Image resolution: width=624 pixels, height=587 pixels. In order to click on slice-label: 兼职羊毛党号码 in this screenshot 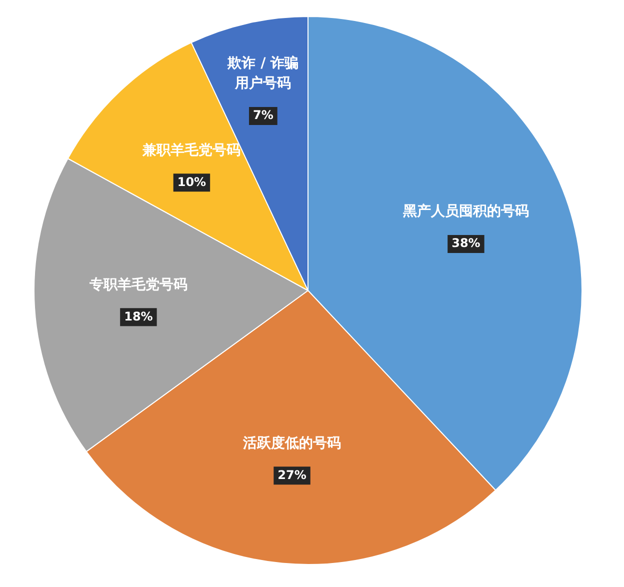, I will do `click(191, 149)`.